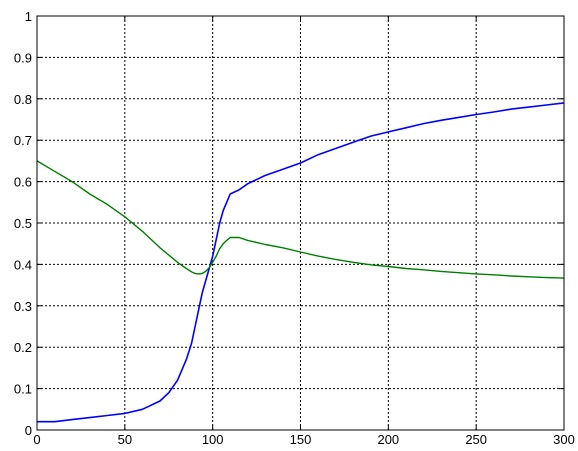  I want to click on x-tick-label: 150, so click(301, 439).